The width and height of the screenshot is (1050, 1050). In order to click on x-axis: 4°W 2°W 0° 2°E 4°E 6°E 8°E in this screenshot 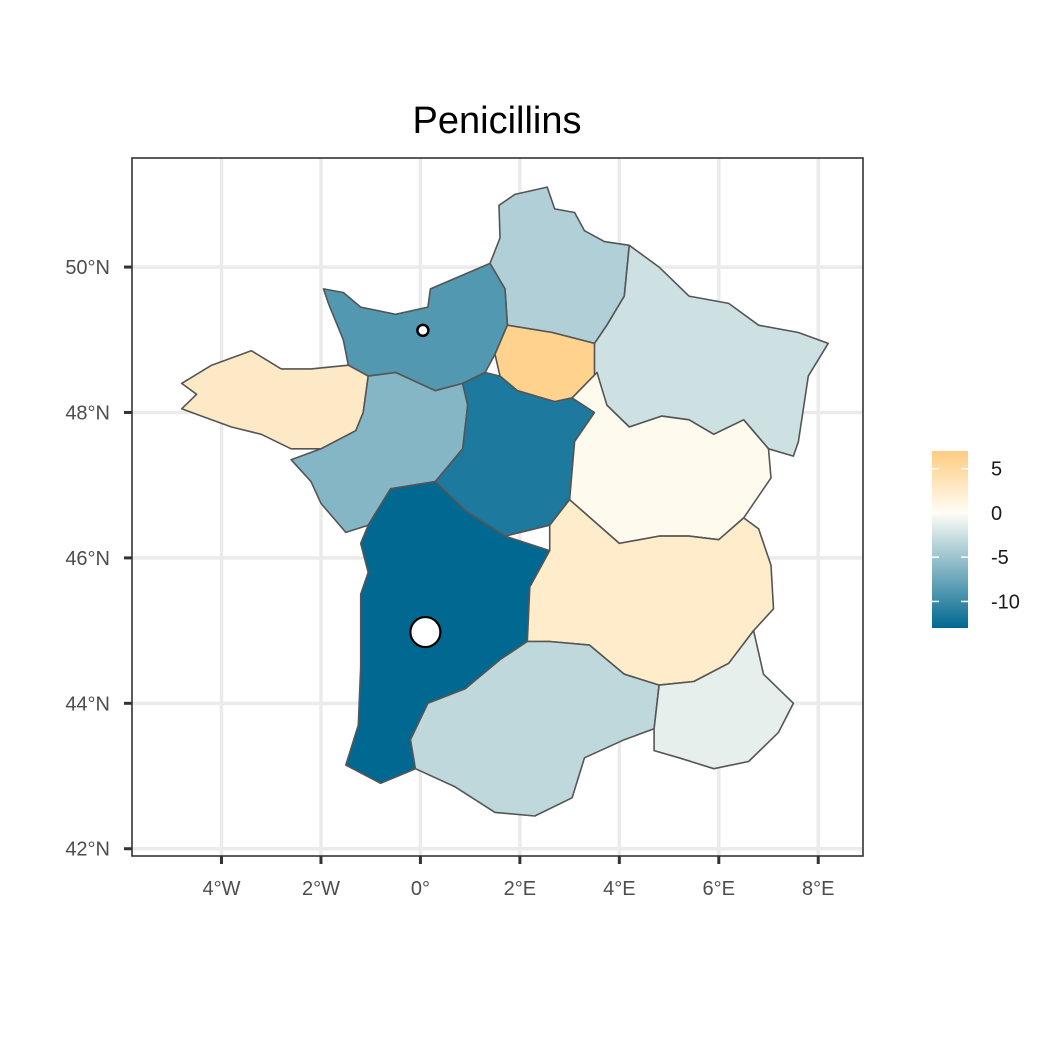, I will do `click(518, 878)`.